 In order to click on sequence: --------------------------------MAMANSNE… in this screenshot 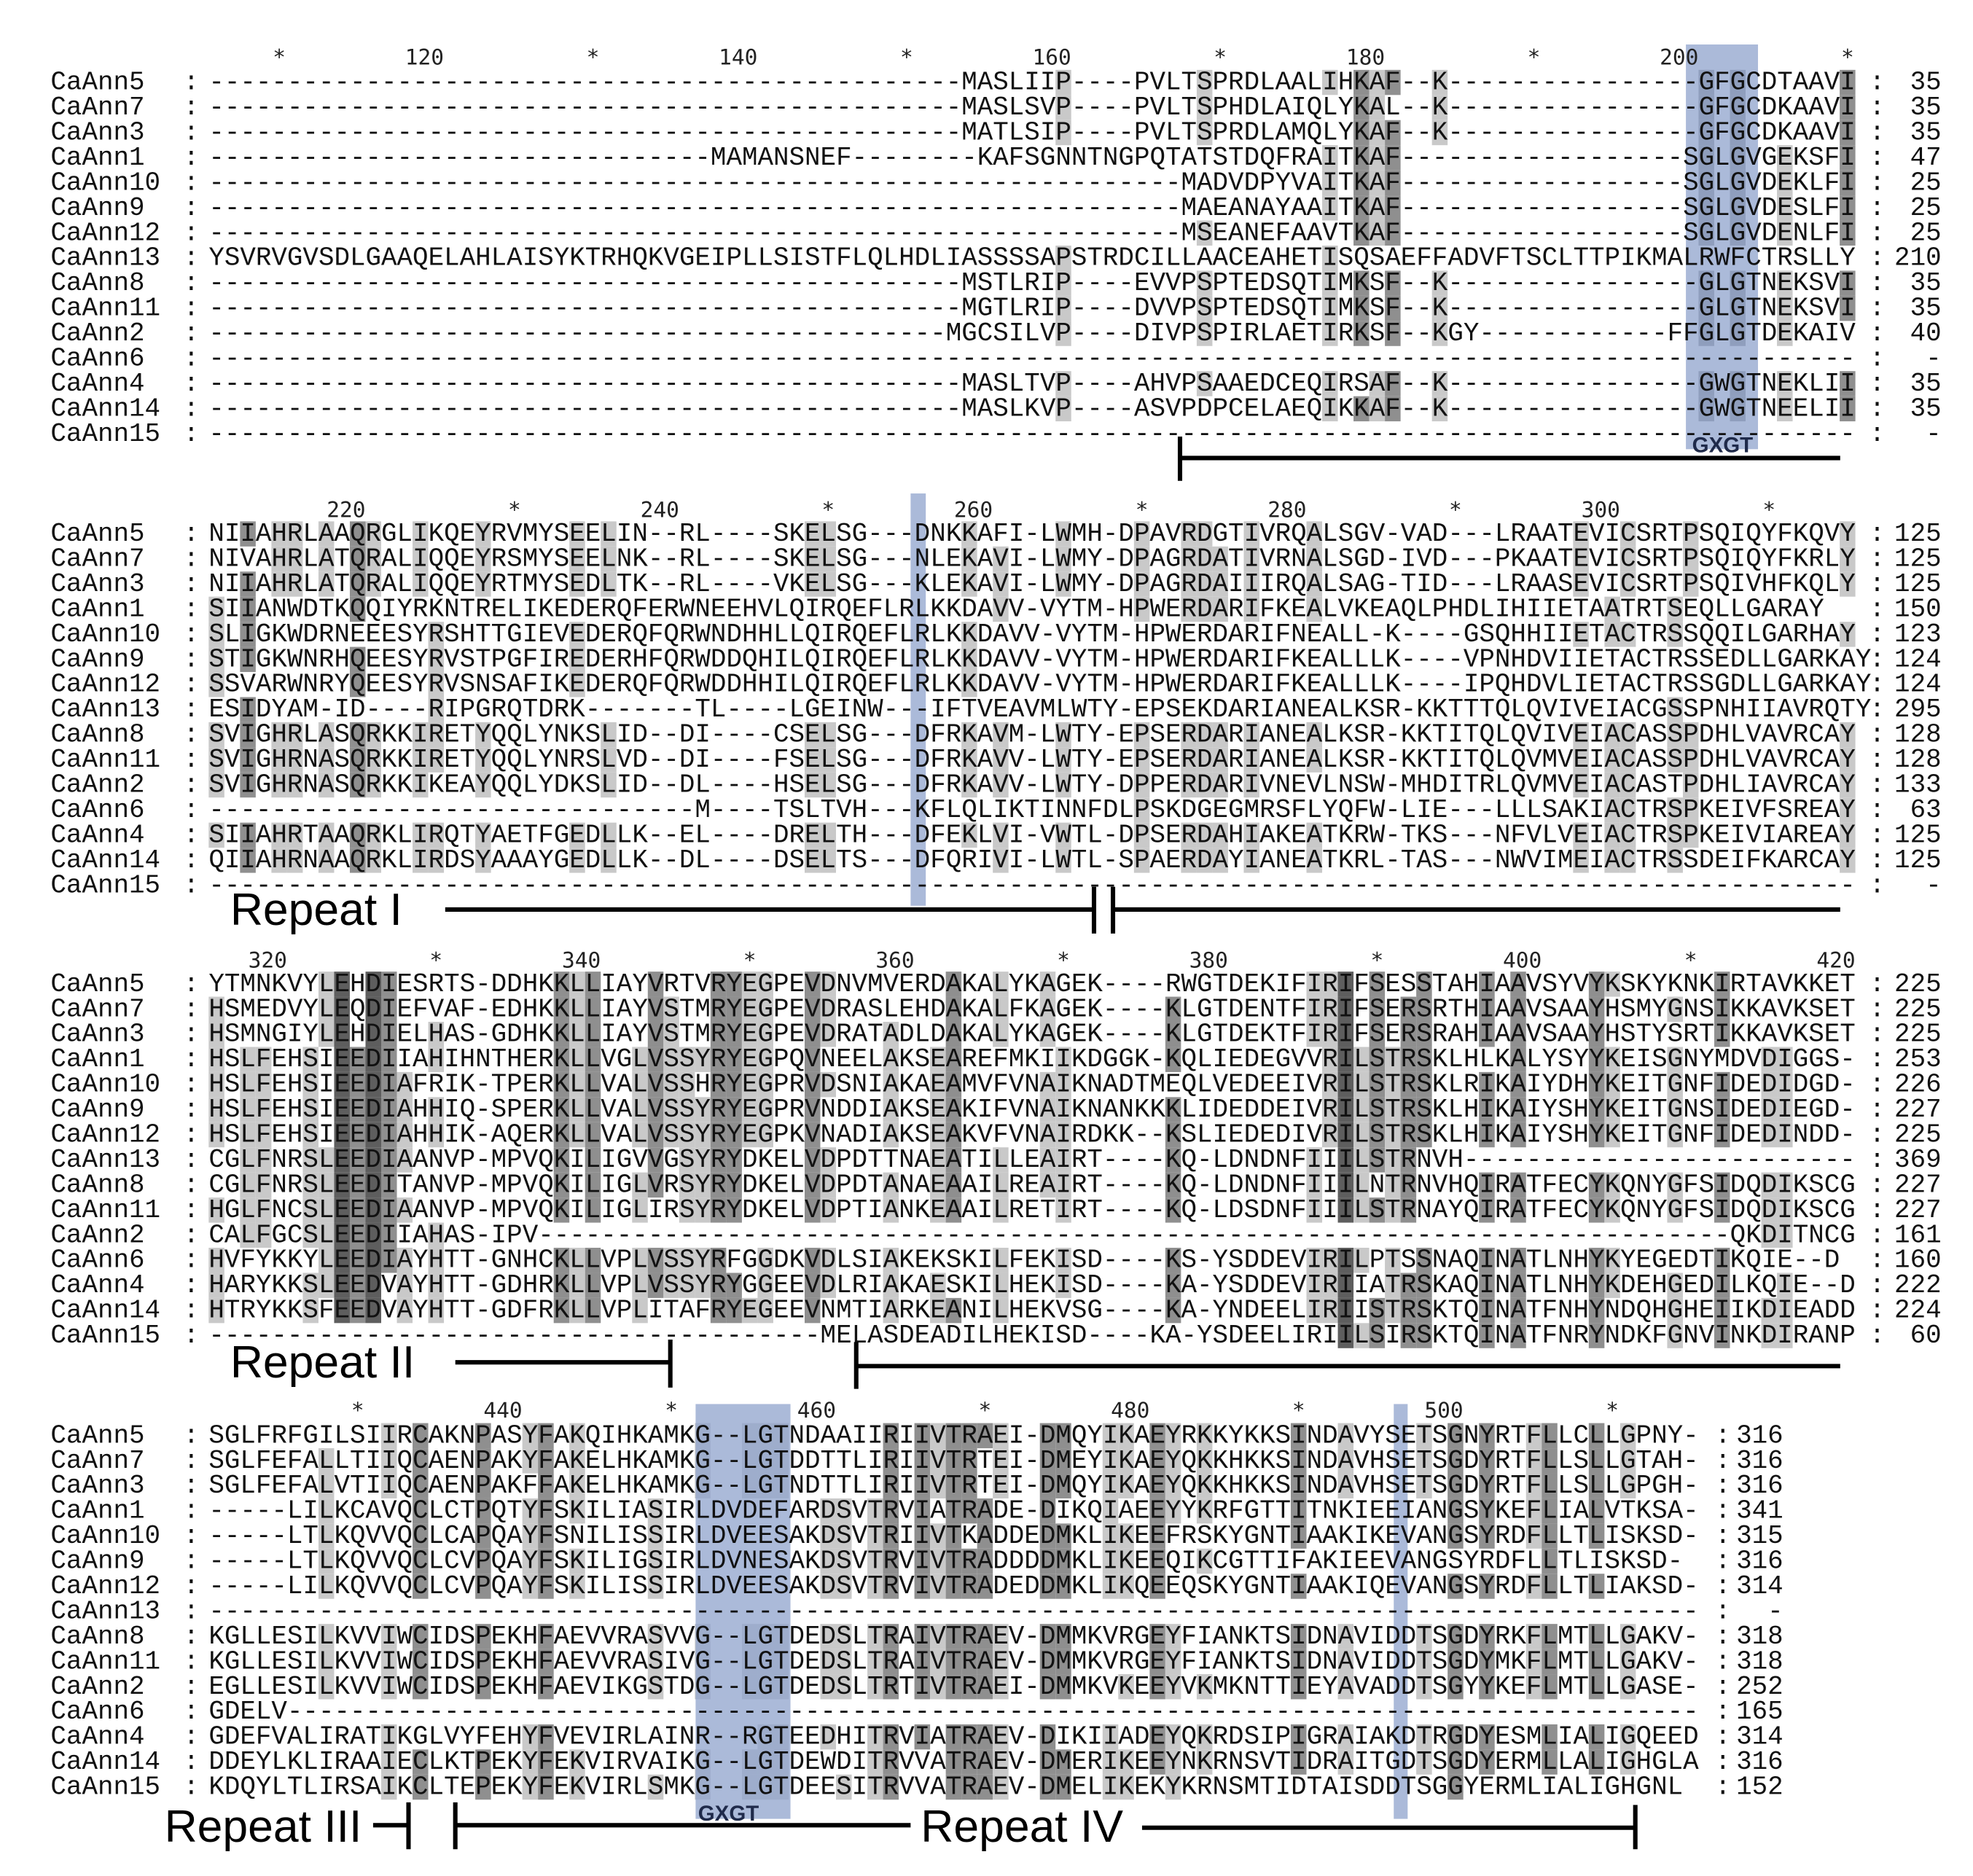, I will do `click(1032, 158)`.